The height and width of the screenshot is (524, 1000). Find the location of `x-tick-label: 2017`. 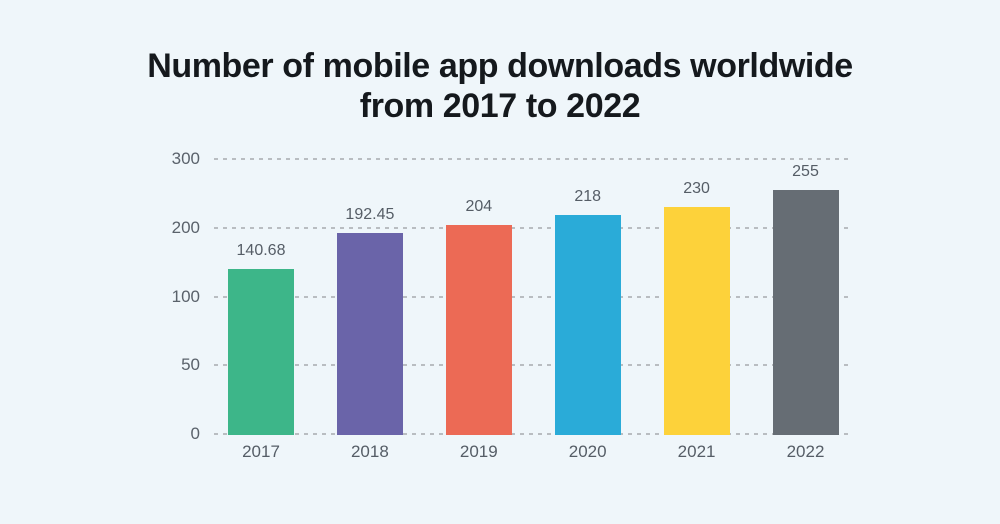

x-tick-label: 2017 is located at coordinates (261, 451).